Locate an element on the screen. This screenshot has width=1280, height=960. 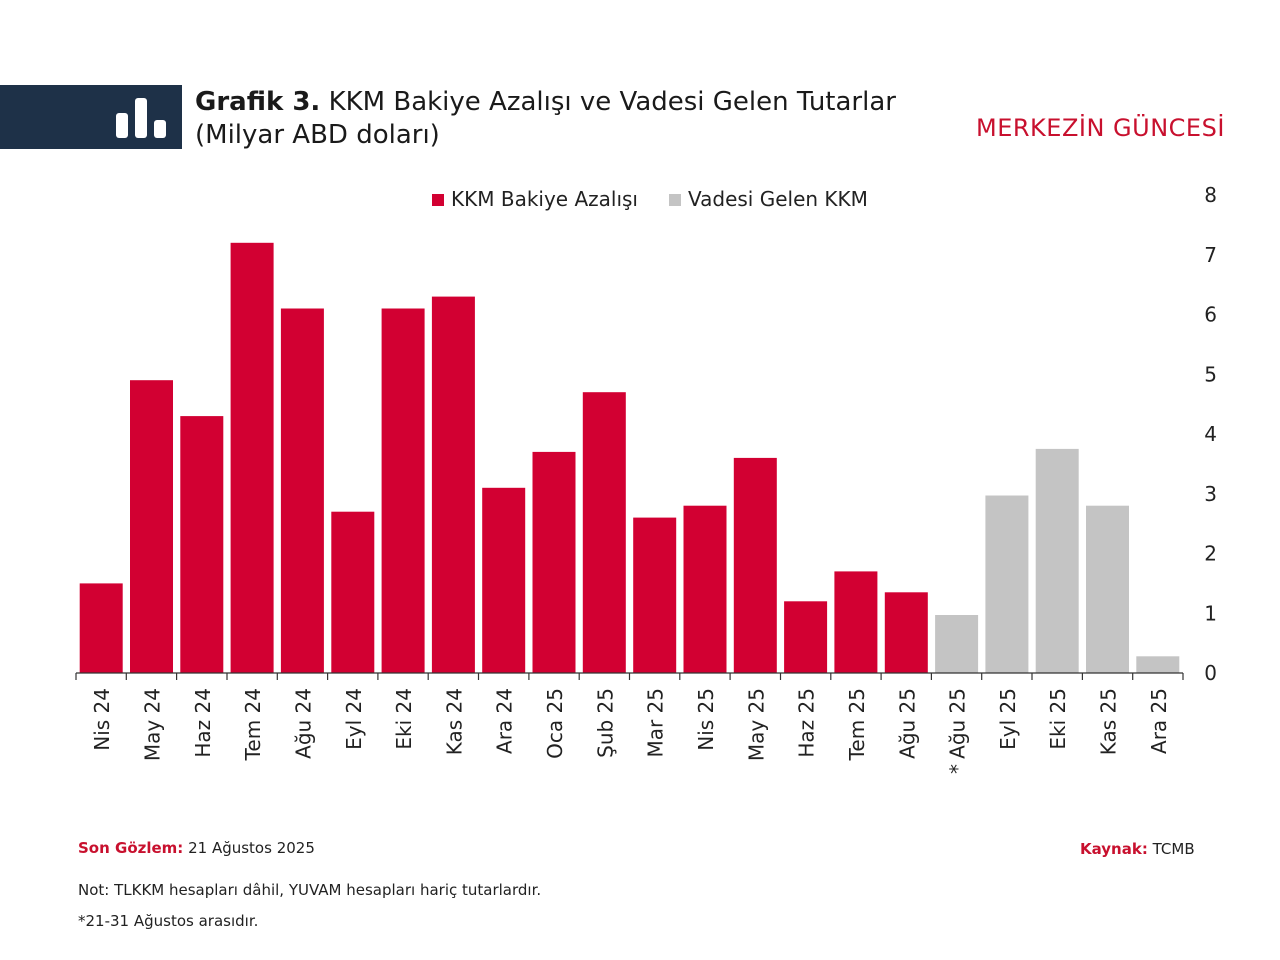
legend: KKM Bakiye Azalışı Vadesi Gelen KKM is located at coordinates (650, 199).